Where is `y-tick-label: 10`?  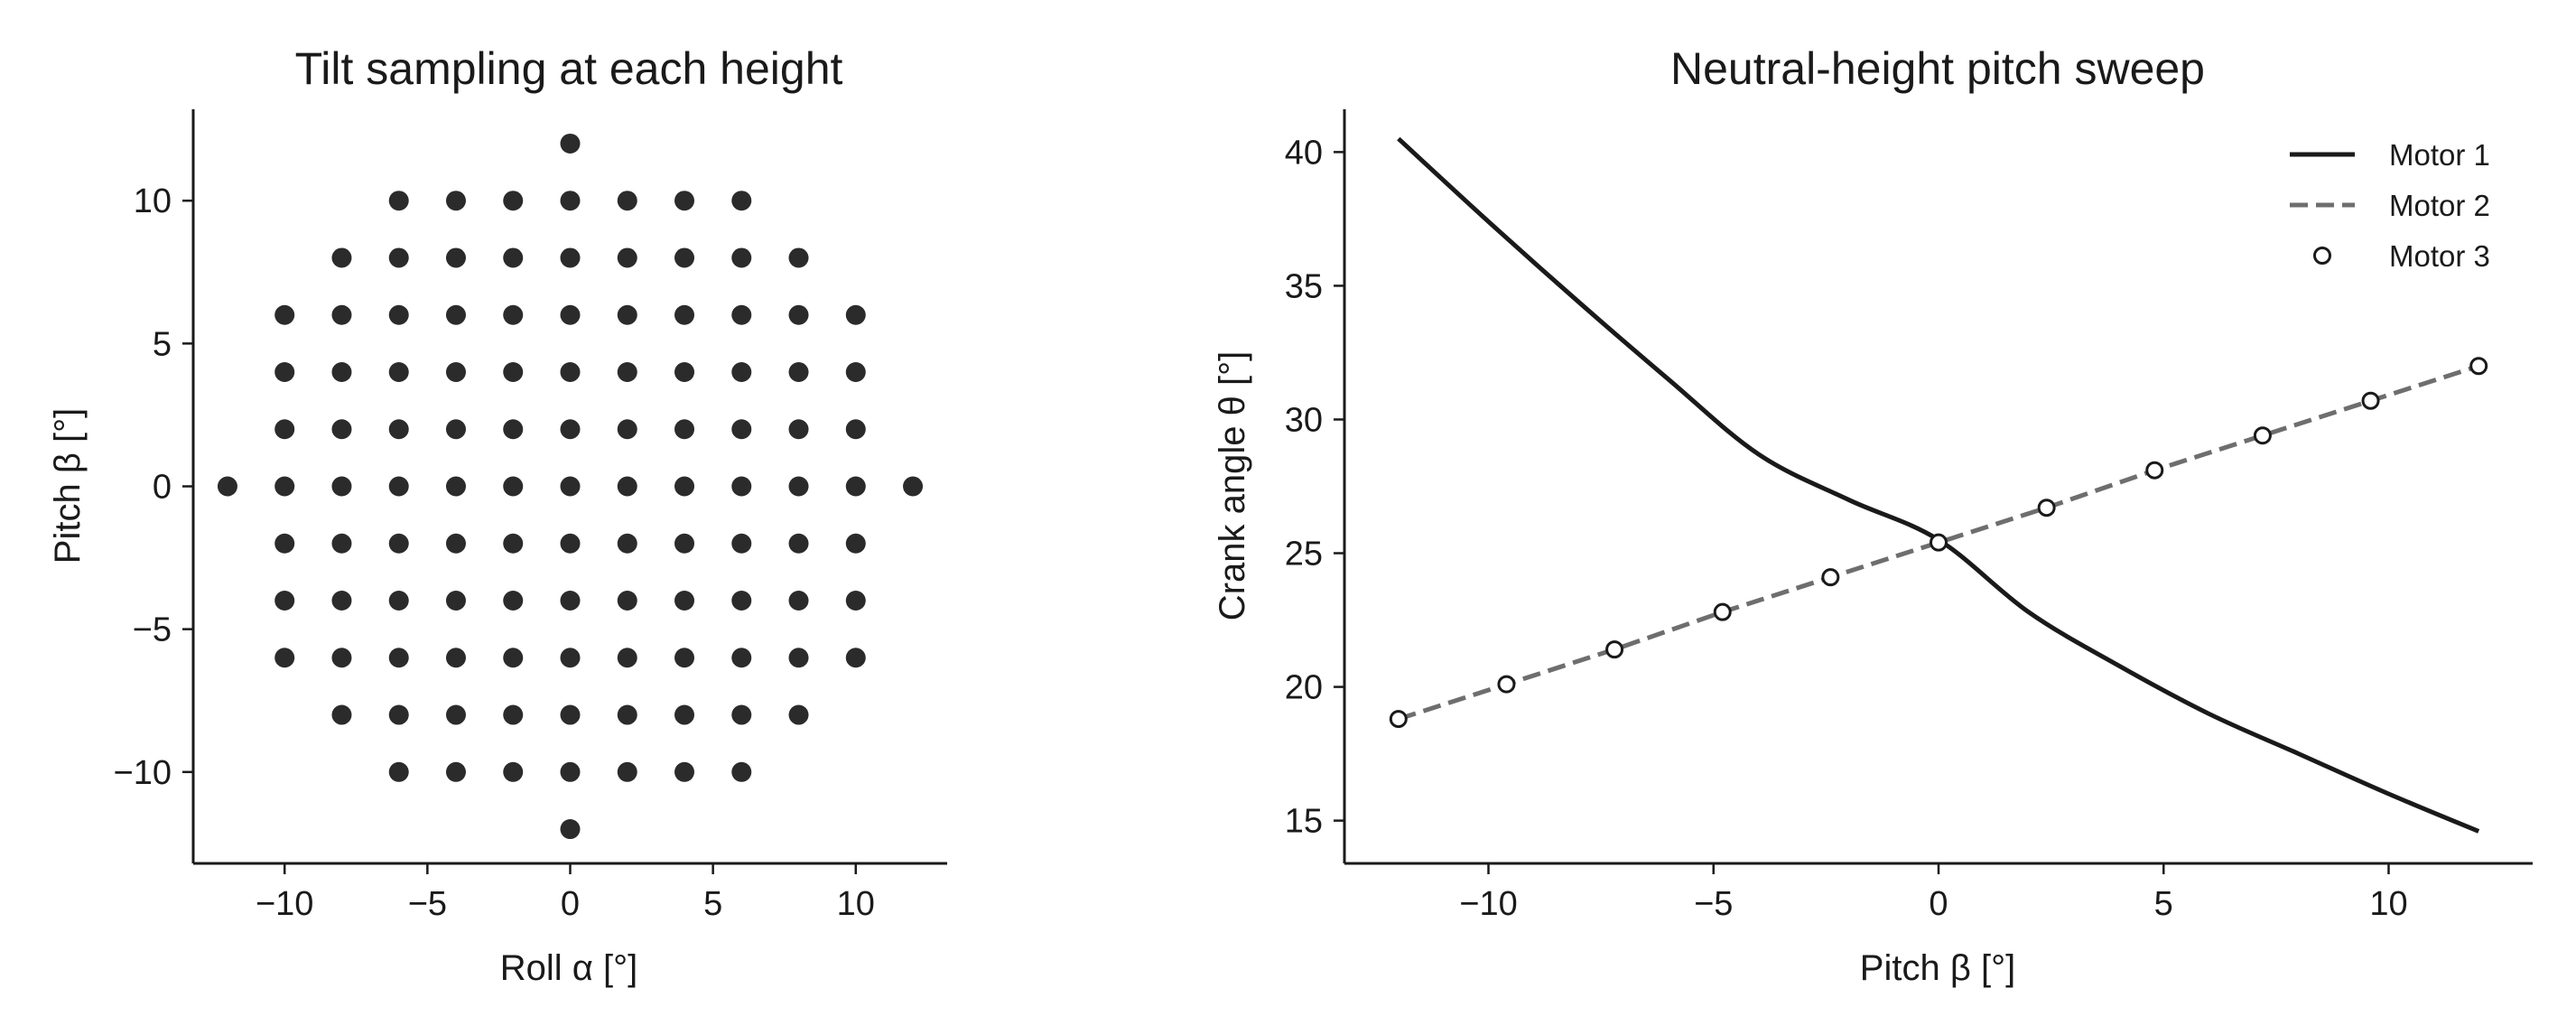
y-tick-label: 10 is located at coordinates (153, 201).